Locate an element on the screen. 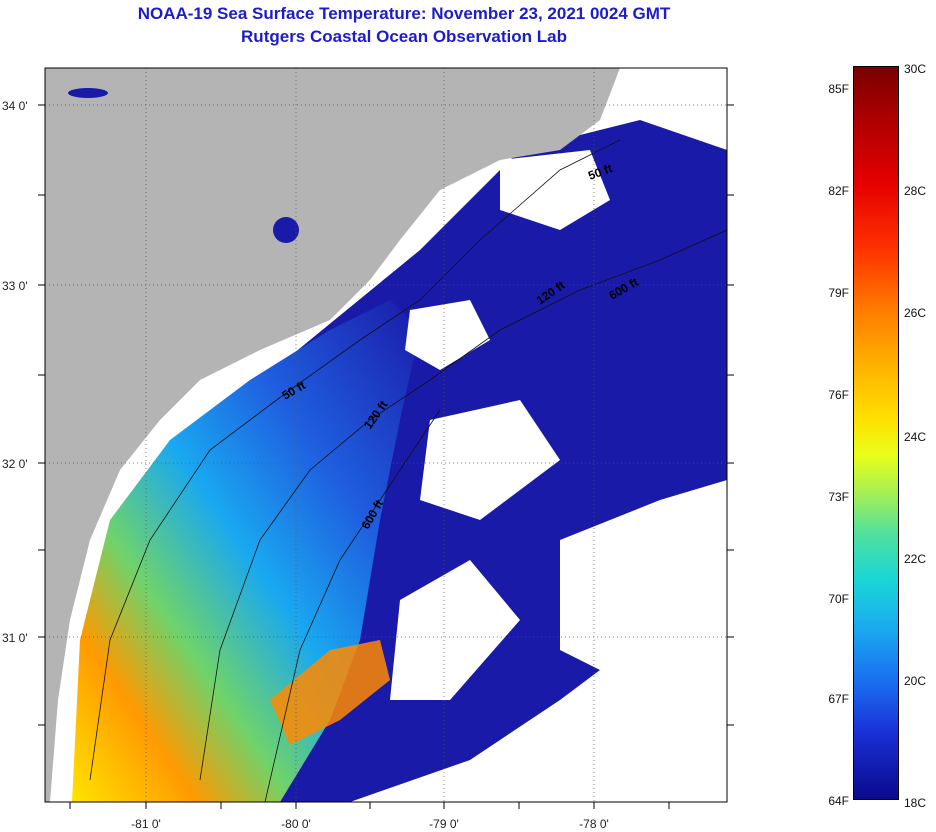 This screenshot has height=832, width=936. colorbar-fahrenheit-label: 79F is located at coordinates (838, 293).